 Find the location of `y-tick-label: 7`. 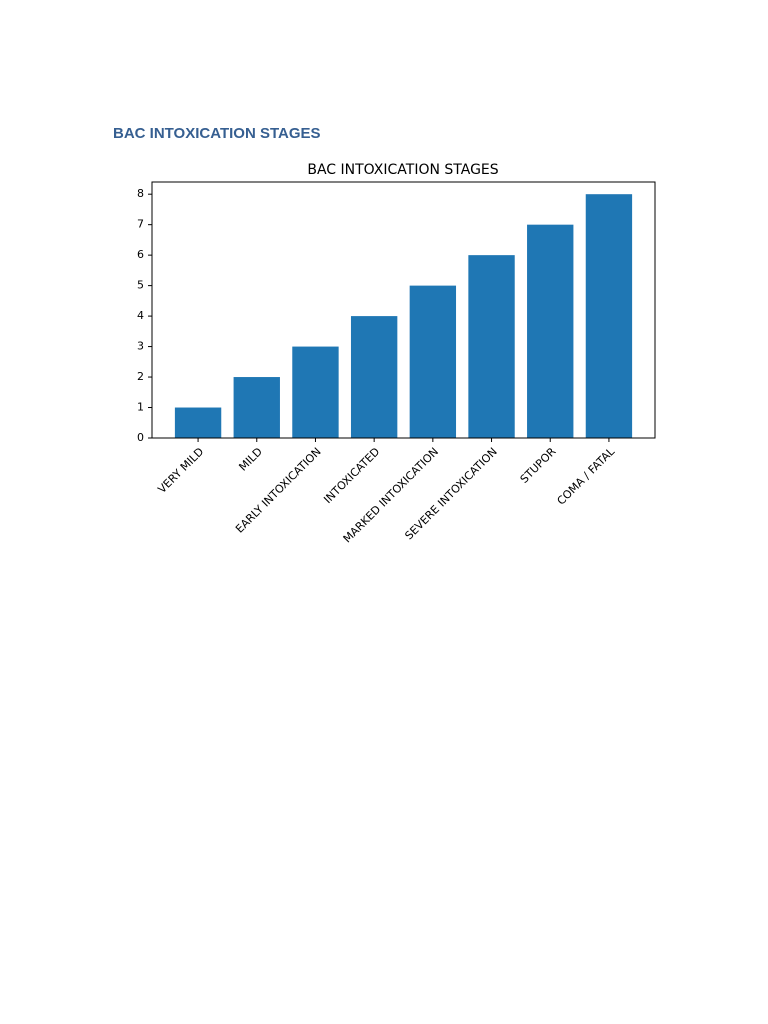

y-tick-label: 7 is located at coordinates (140, 224).